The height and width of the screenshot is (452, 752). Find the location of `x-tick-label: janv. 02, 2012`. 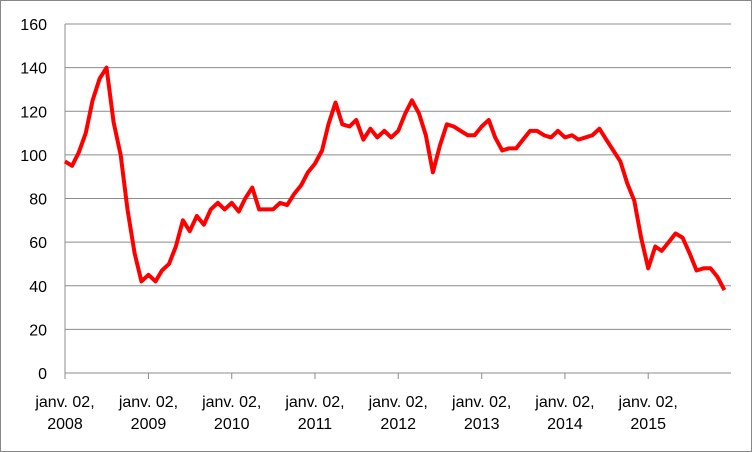

x-tick-label: janv. 02, 2012 is located at coordinates (398, 413).